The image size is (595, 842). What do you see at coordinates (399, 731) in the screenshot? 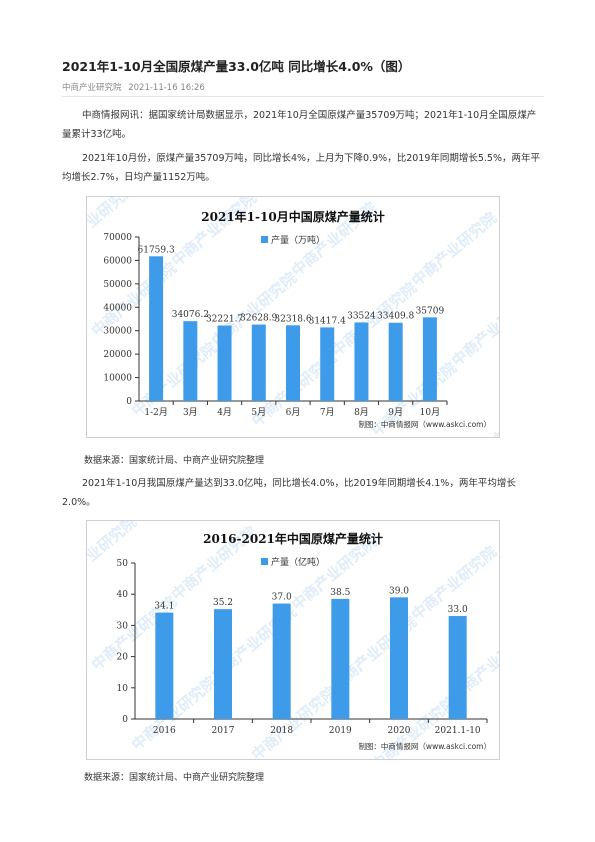
I see `x-tick-label: 2020` at bounding box center [399, 731].